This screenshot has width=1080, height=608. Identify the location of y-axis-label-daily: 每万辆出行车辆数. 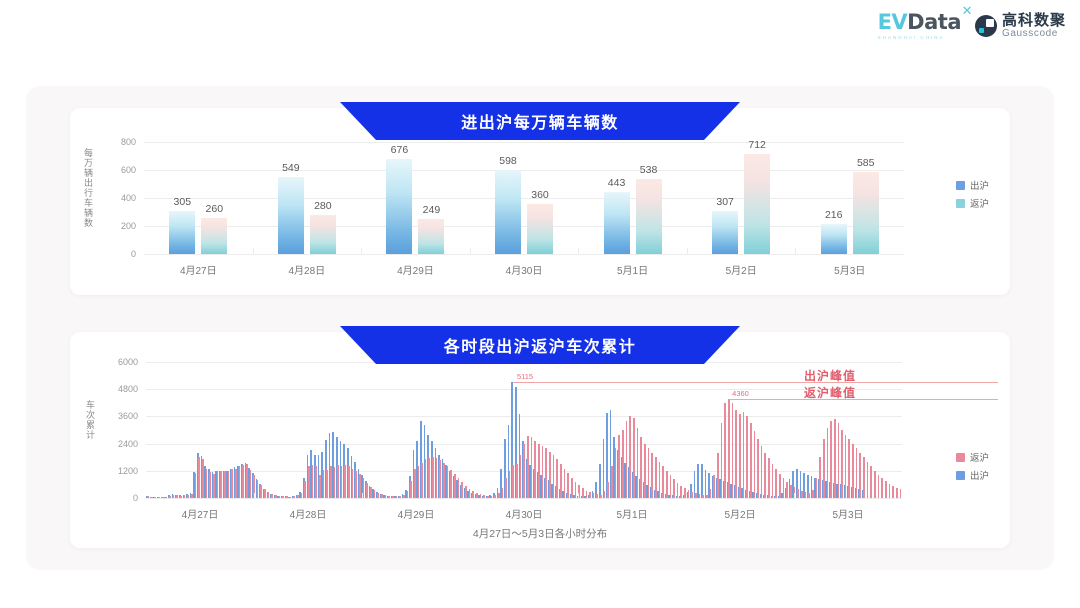
(88, 188).